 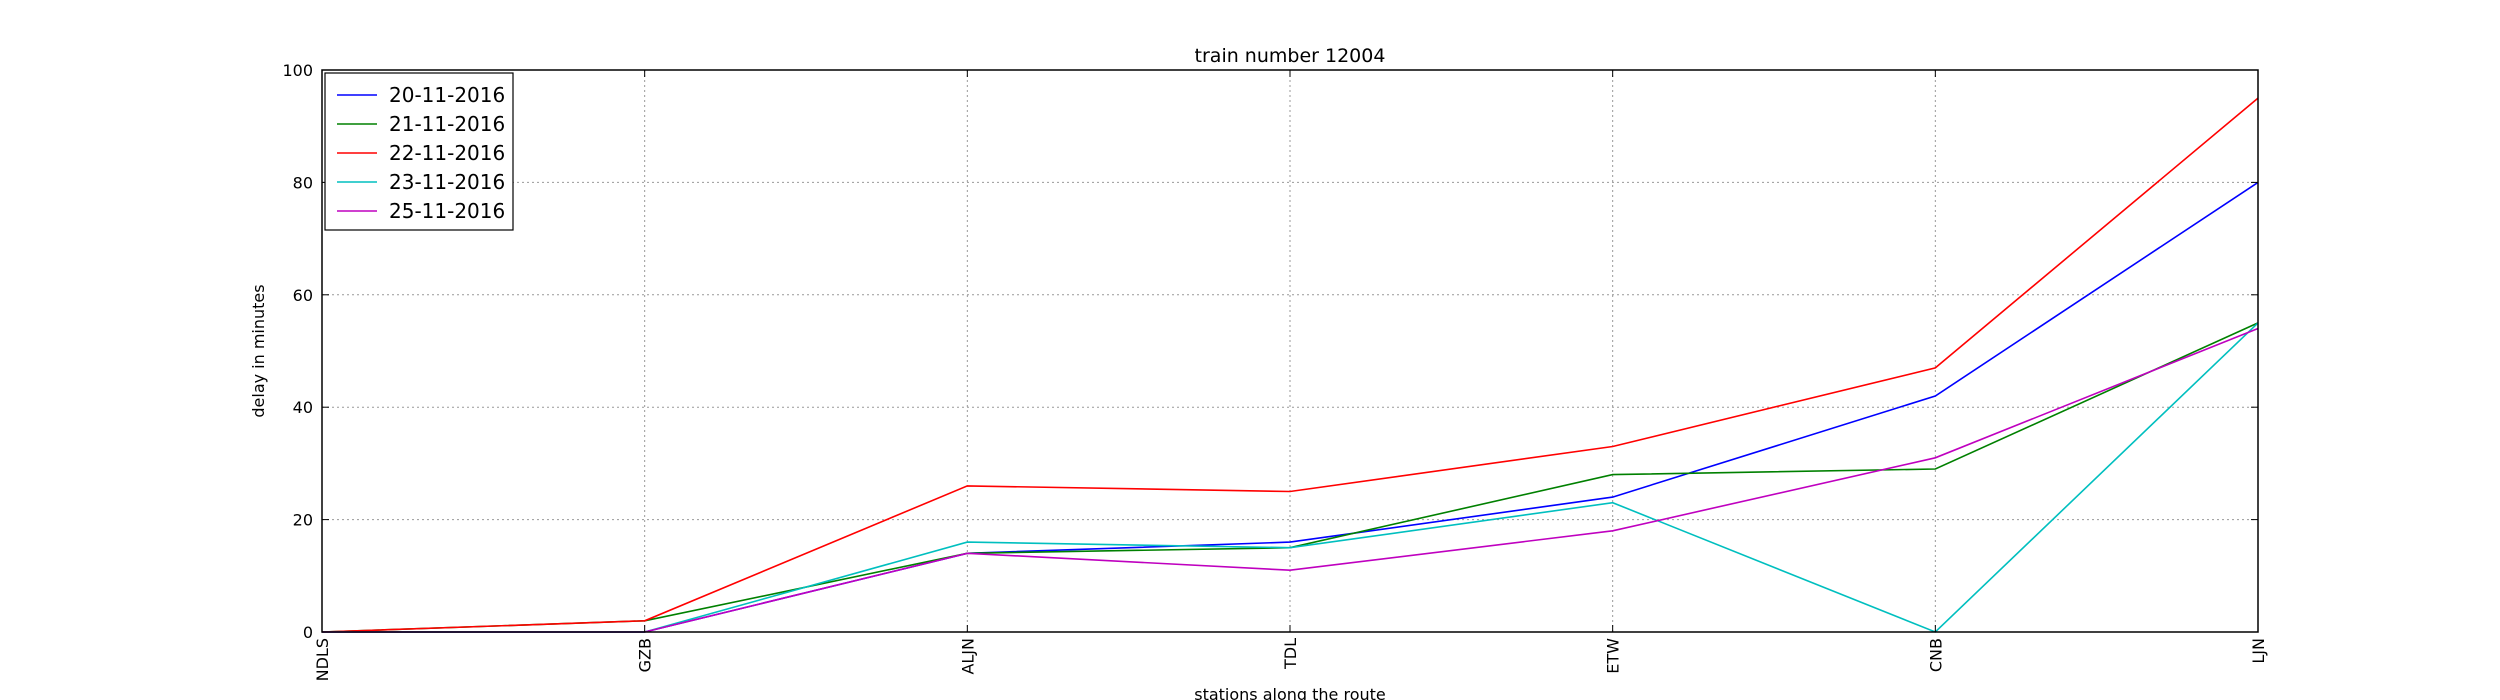 What do you see at coordinates (303, 520) in the screenshot?
I see `y-tick-label: 20` at bounding box center [303, 520].